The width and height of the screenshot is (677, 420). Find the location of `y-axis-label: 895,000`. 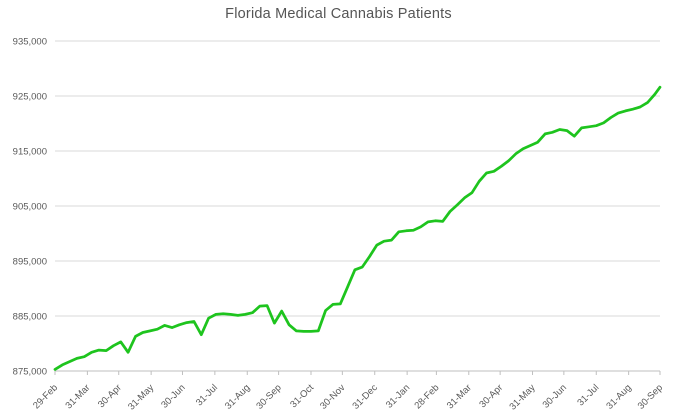

y-axis-label: 895,000 is located at coordinates (30, 262).